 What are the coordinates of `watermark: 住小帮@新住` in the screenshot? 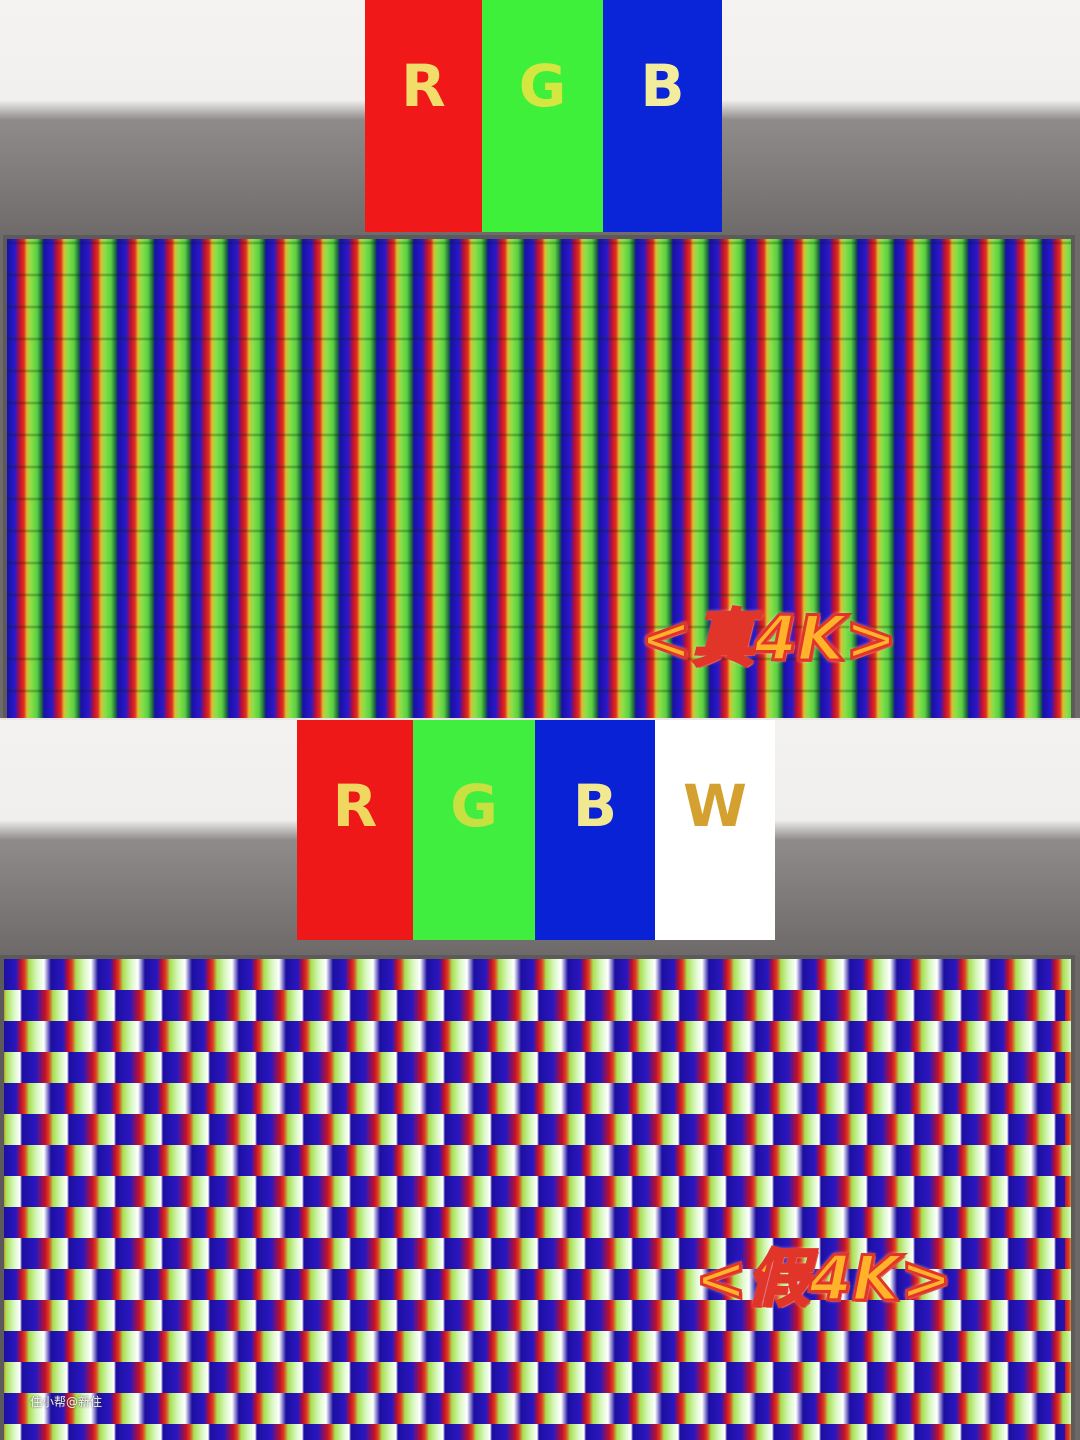 It's located at (66, 1402).